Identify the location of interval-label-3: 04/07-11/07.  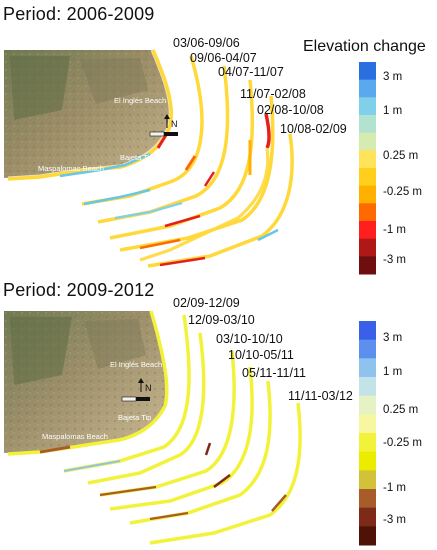
(251, 72).